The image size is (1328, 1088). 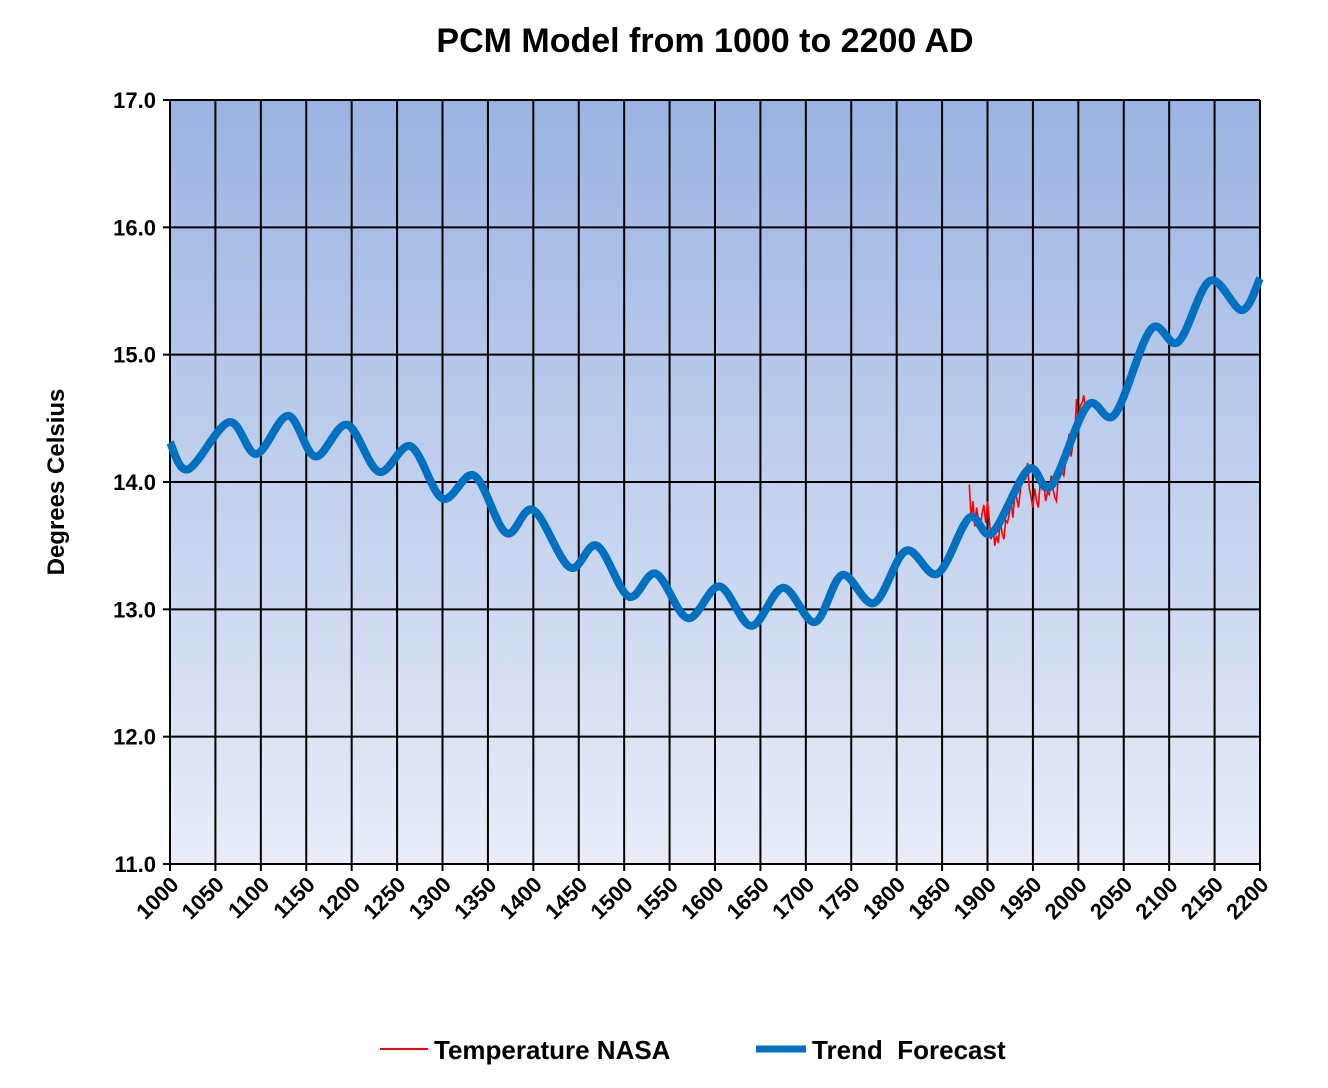 What do you see at coordinates (975, 898) in the screenshot?
I see `x-tick-label: 1900` at bounding box center [975, 898].